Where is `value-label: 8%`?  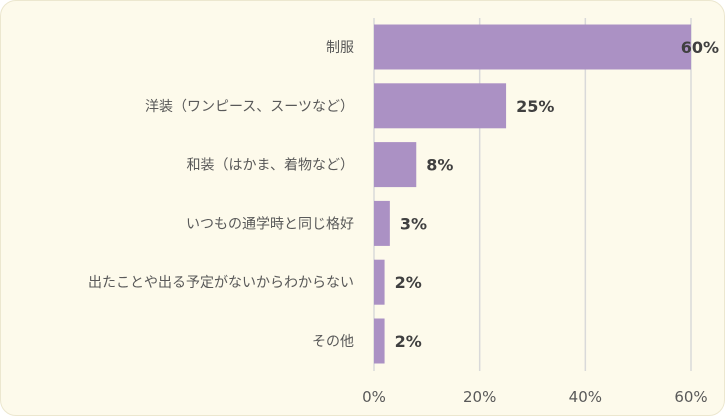
value-label: 8% is located at coordinates (439, 165).